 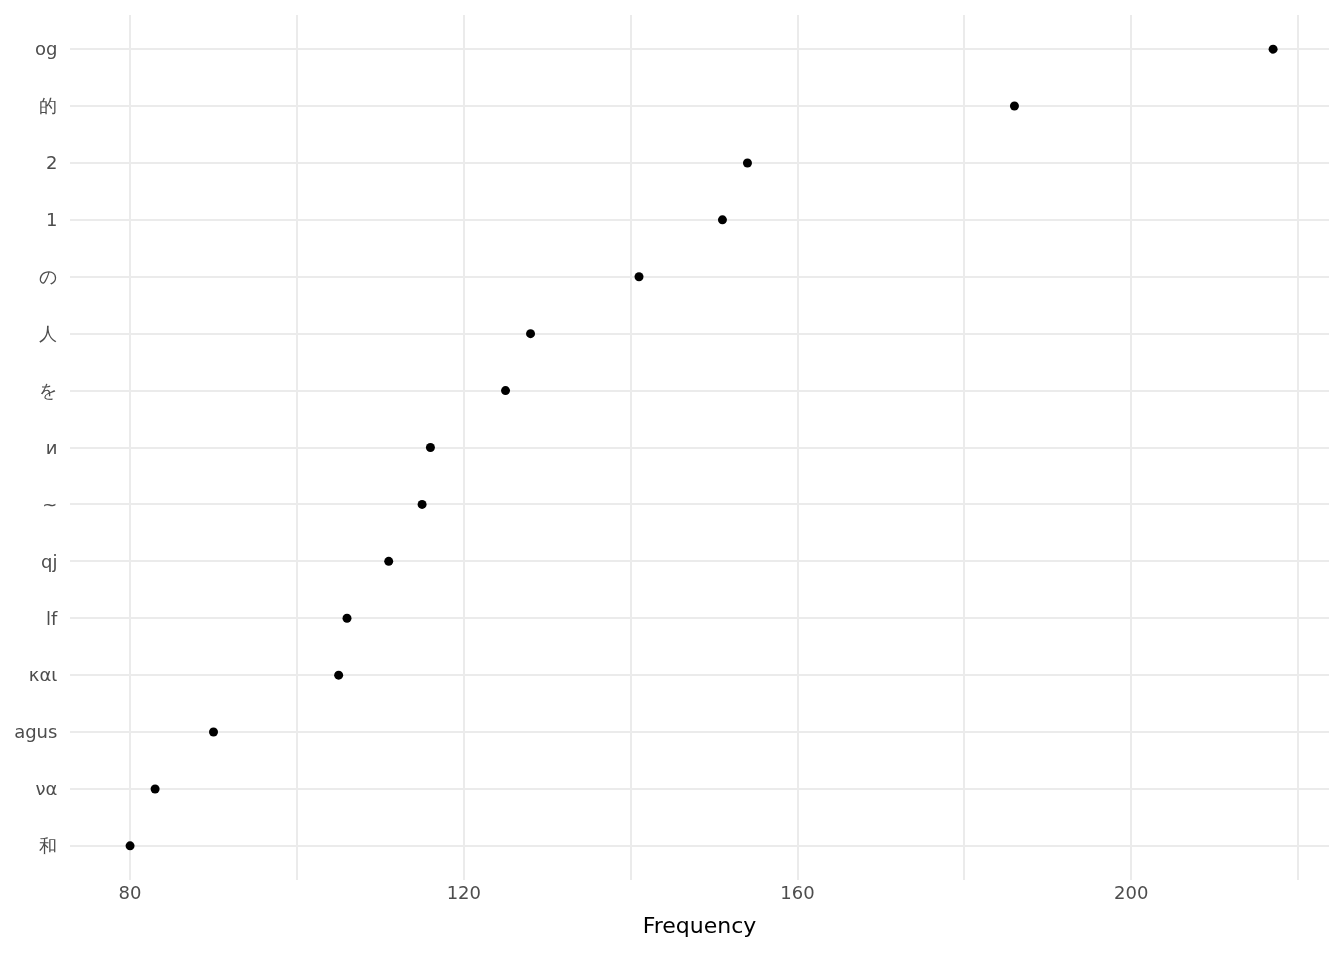 I want to click on y-tick-label: og, so click(x=46, y=49).